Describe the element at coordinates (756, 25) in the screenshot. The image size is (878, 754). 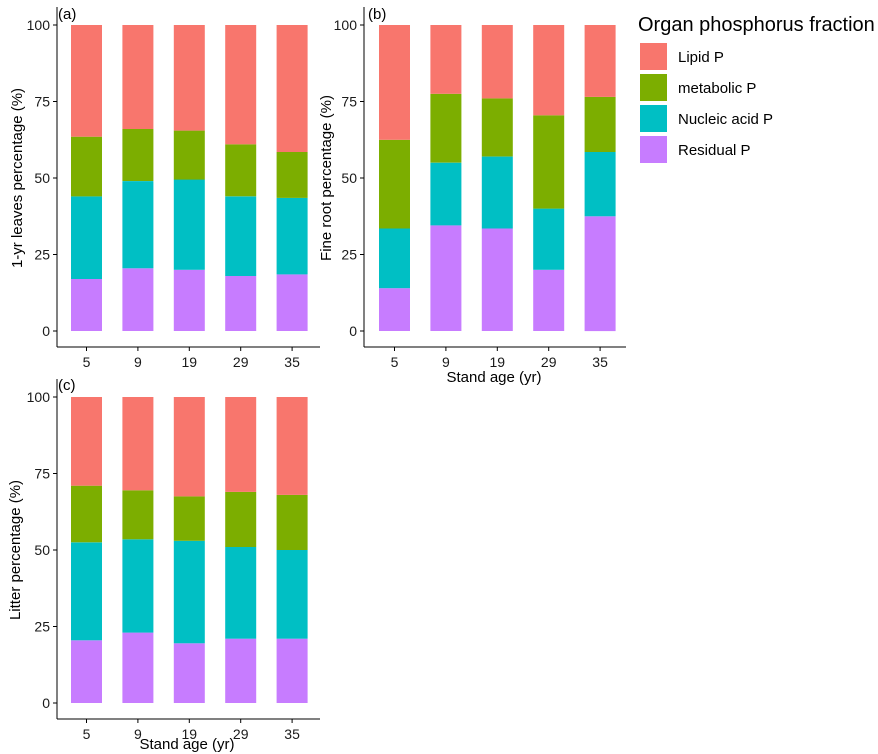
I see `legend-title: Organ phosphorus fraction` at that location.